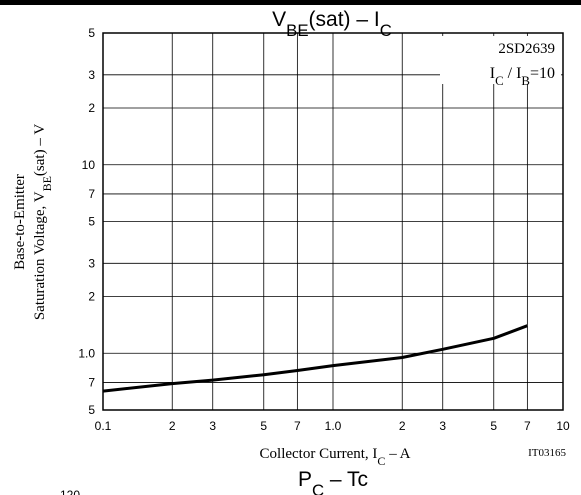  What do you see at coordinates (305, 479) in the screenshot?
I see `next-chart-title-part: P` at bounding box center [305, 479].